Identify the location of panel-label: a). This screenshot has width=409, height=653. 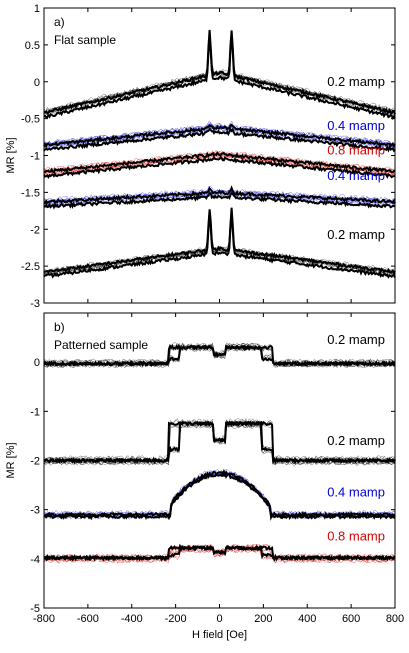
(59, 22).